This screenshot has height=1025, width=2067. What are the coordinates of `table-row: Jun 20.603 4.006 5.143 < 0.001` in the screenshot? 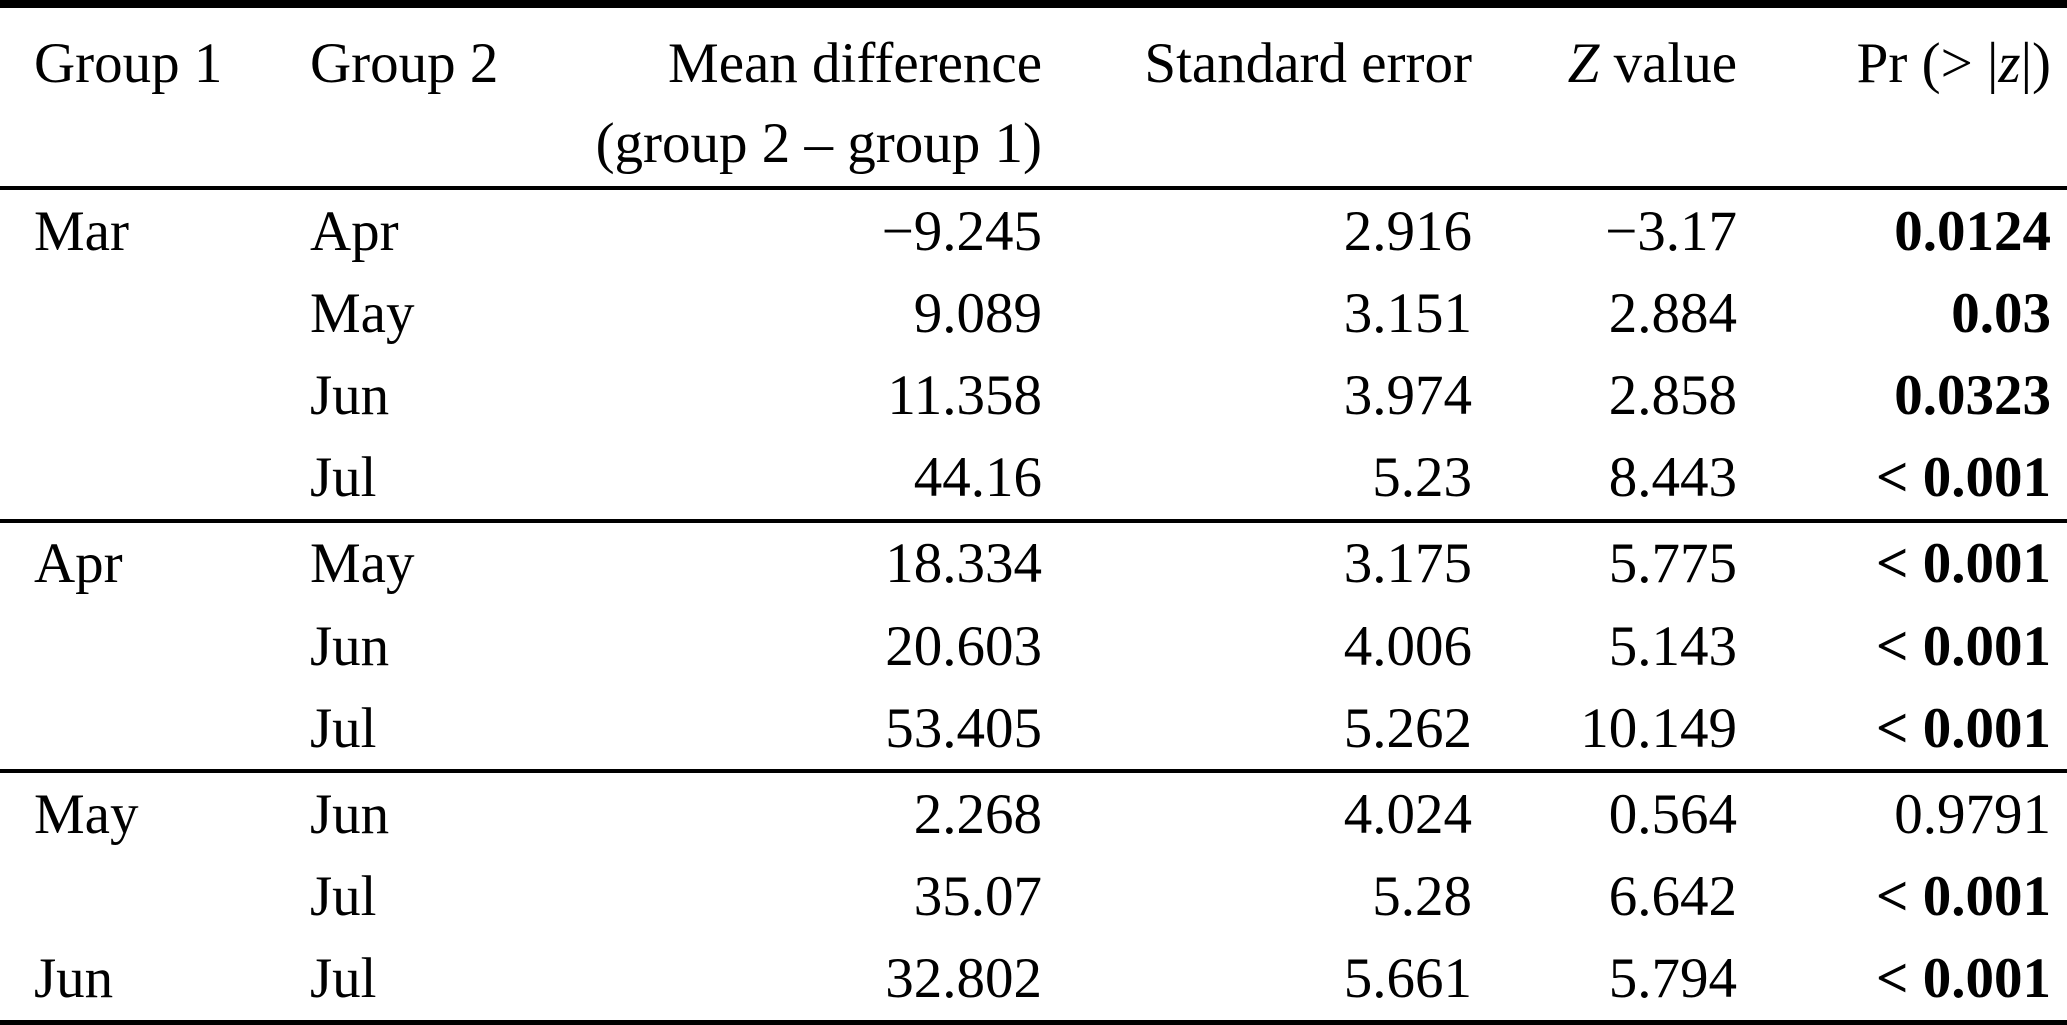 It's located at (1033, 646).